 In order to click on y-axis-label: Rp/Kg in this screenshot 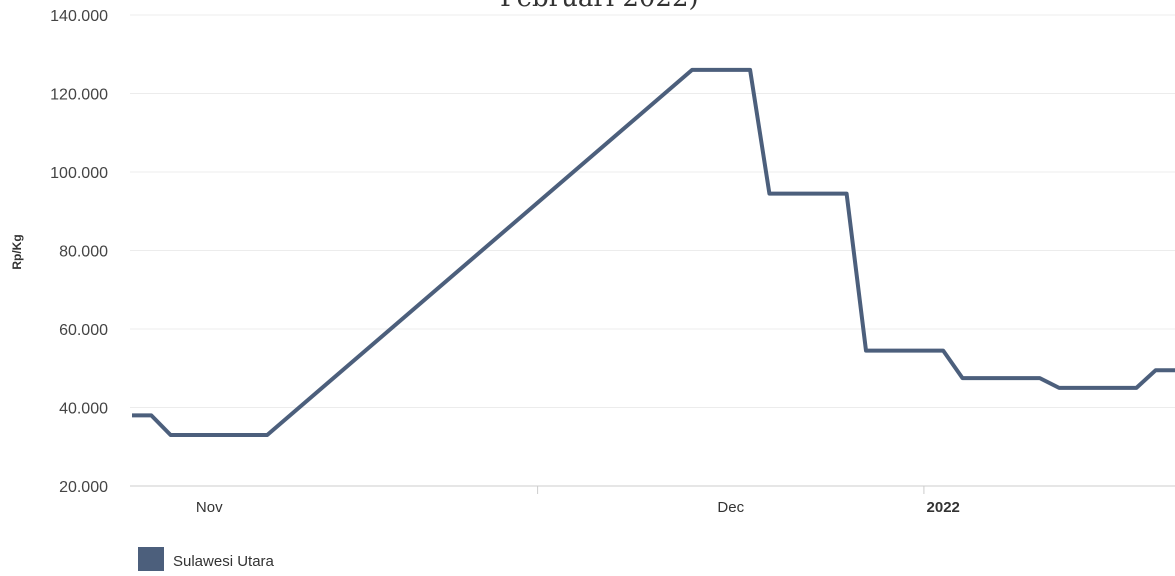, I will do `click(17, 251)`.